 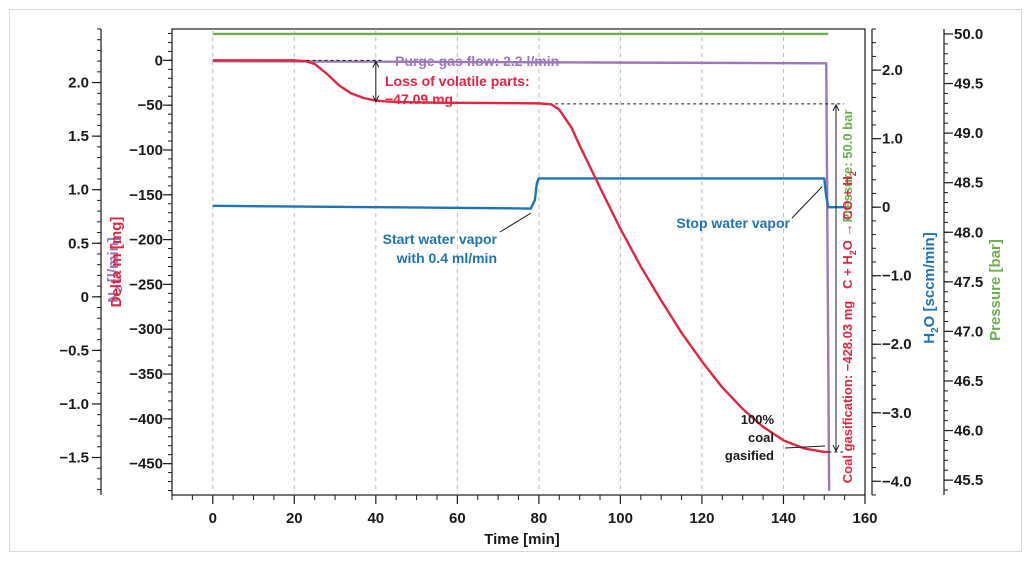 What do you see at coordinates (968, 34) in the screenshot?
I see `y-tick-label-pressure: 50.0` at bounding box center [968, 34].